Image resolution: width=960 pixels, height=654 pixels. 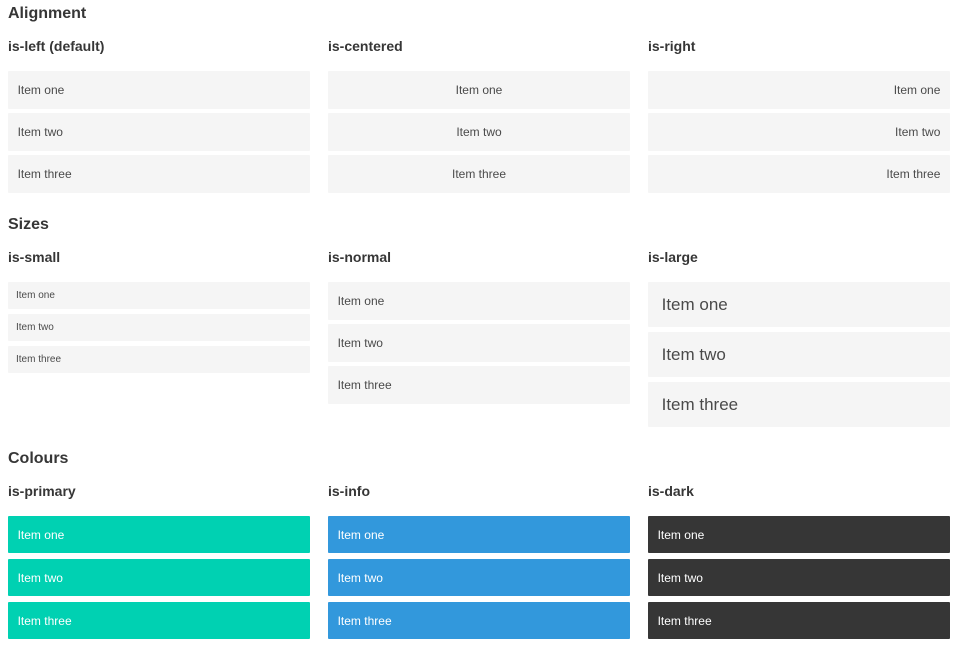 I want to click on item-list-normal: Item one Item two Item three, so click(x=479, y=343).